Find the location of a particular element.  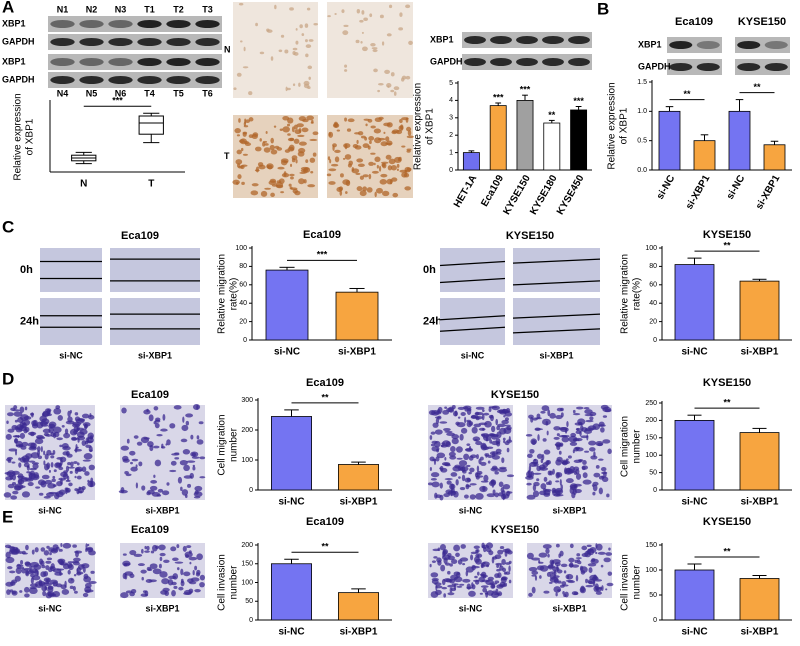

micrograph is located at coordinates (275, 50).